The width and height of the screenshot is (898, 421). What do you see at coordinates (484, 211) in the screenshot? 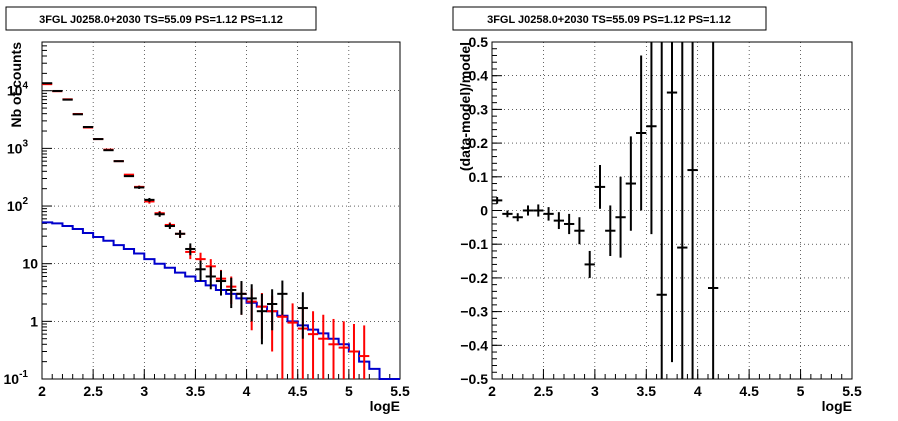
I see `y-tick-label: 0` at bounding box center [484, 211].